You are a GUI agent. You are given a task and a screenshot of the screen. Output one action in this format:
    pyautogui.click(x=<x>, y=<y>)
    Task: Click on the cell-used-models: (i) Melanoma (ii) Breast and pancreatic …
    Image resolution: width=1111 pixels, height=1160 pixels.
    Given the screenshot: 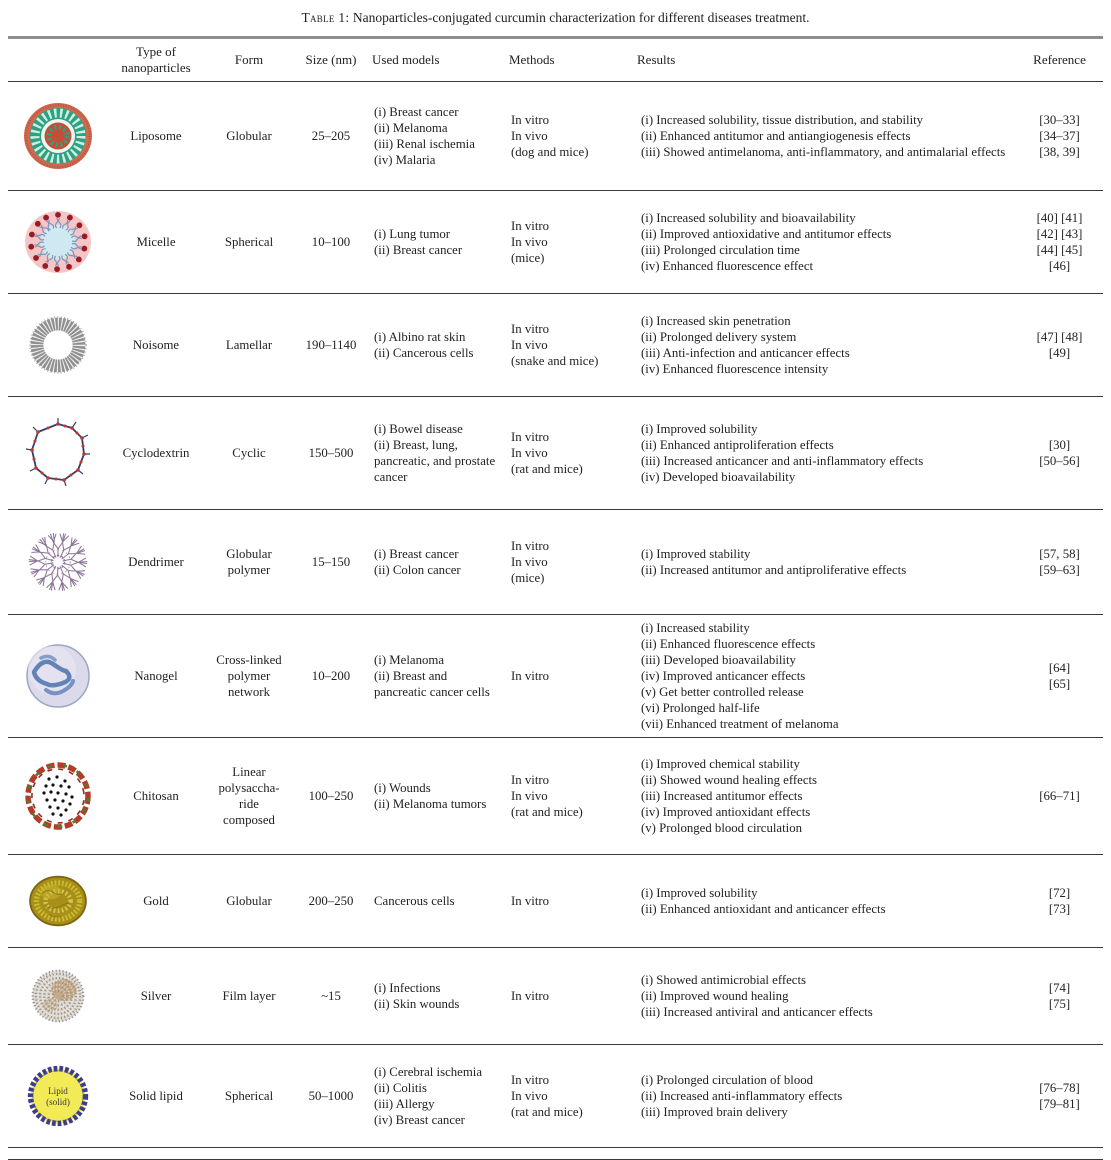 What is the action you would take?
    pyautogui.click(x=436, y=676)
    